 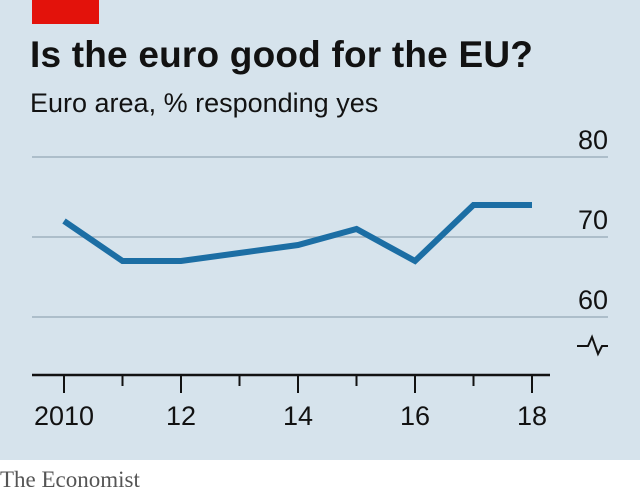 What do you see at coordinates (204, 103) in the screenshot?
I see `chart-subtitle: Euro area, % responding yes` at bounding box center [204, 103].